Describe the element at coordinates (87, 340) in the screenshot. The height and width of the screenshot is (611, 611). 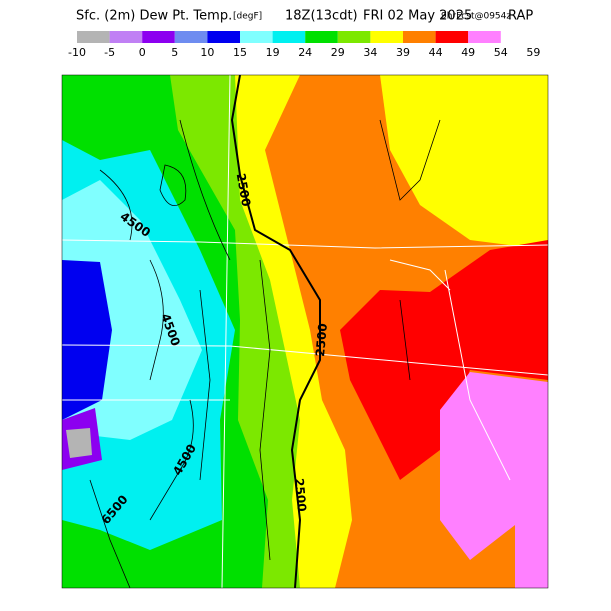
I see `region-blue` at that location.